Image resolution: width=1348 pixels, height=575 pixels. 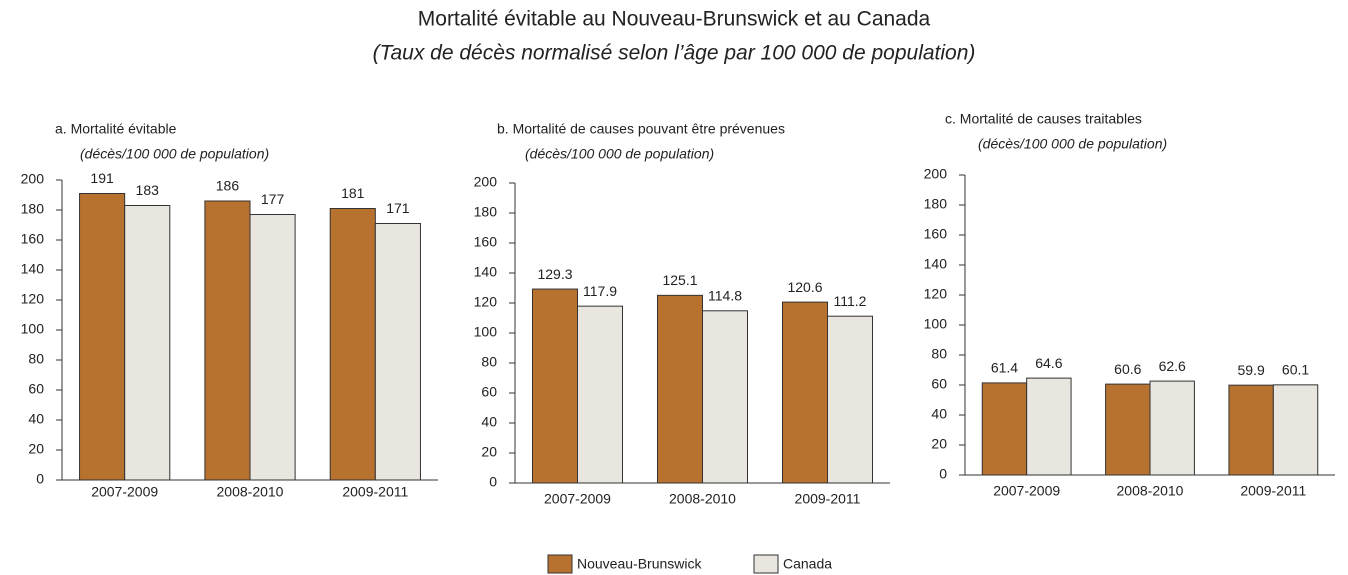 What do you see at coordinates (679, 280) in the screenshot?
I see `data-label: 125.1` at bounding box center [679, 280].